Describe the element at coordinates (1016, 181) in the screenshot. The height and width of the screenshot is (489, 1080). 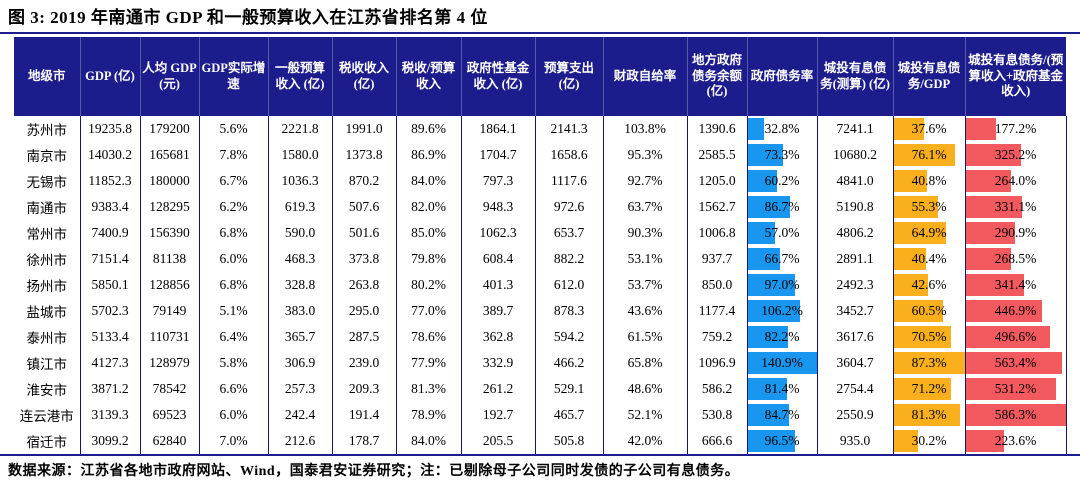
I see `bar-cell: 264.0%` at that location.